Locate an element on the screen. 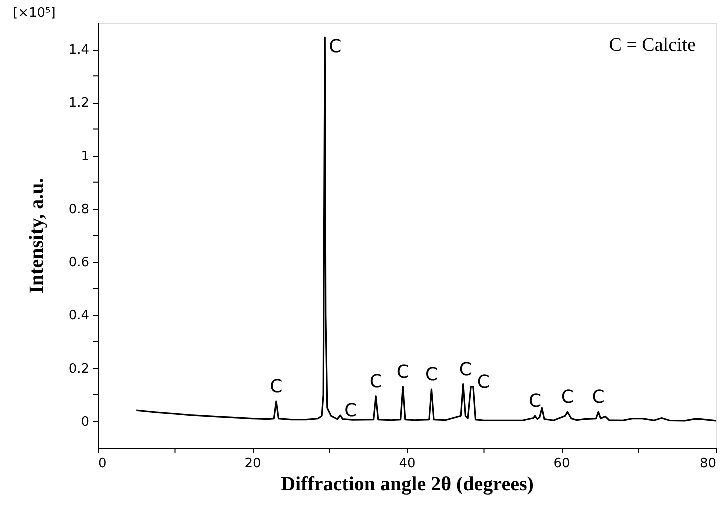  x-tick-label: 40 is located at coordinates (407, 464).